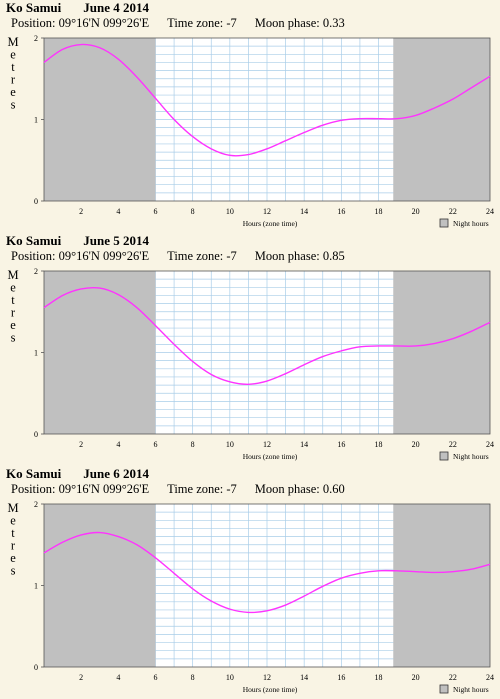  I want to click on panel-title: Ko Samui June 6 2014, so click(77, 474).